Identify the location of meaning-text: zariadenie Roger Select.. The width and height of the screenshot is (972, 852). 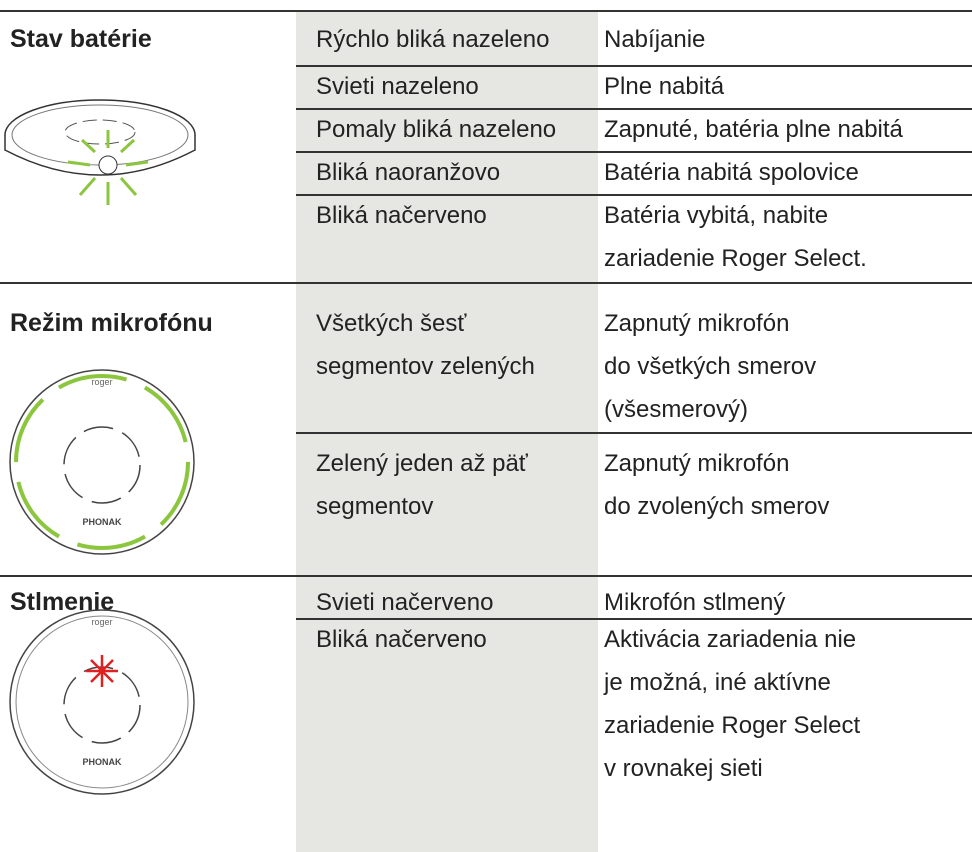
(735, 258).